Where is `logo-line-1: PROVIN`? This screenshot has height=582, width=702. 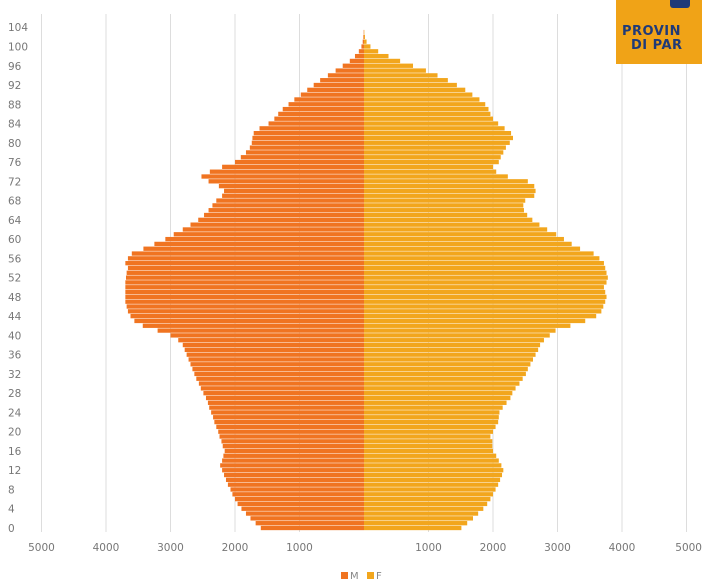 logo-line-1: PROVIN is located at coordinates (652, 31).